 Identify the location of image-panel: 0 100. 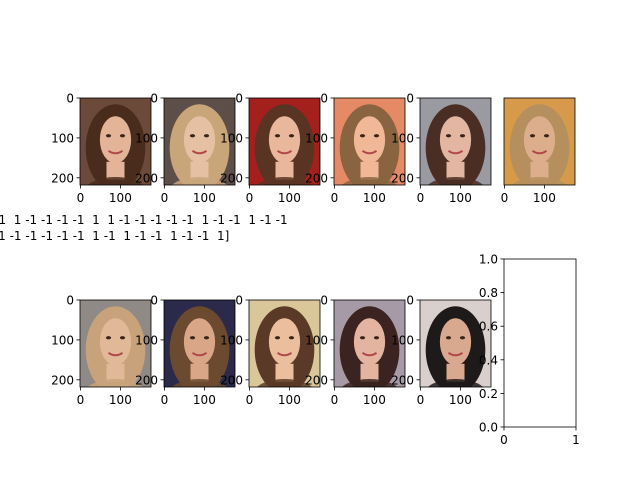
(538, 151).